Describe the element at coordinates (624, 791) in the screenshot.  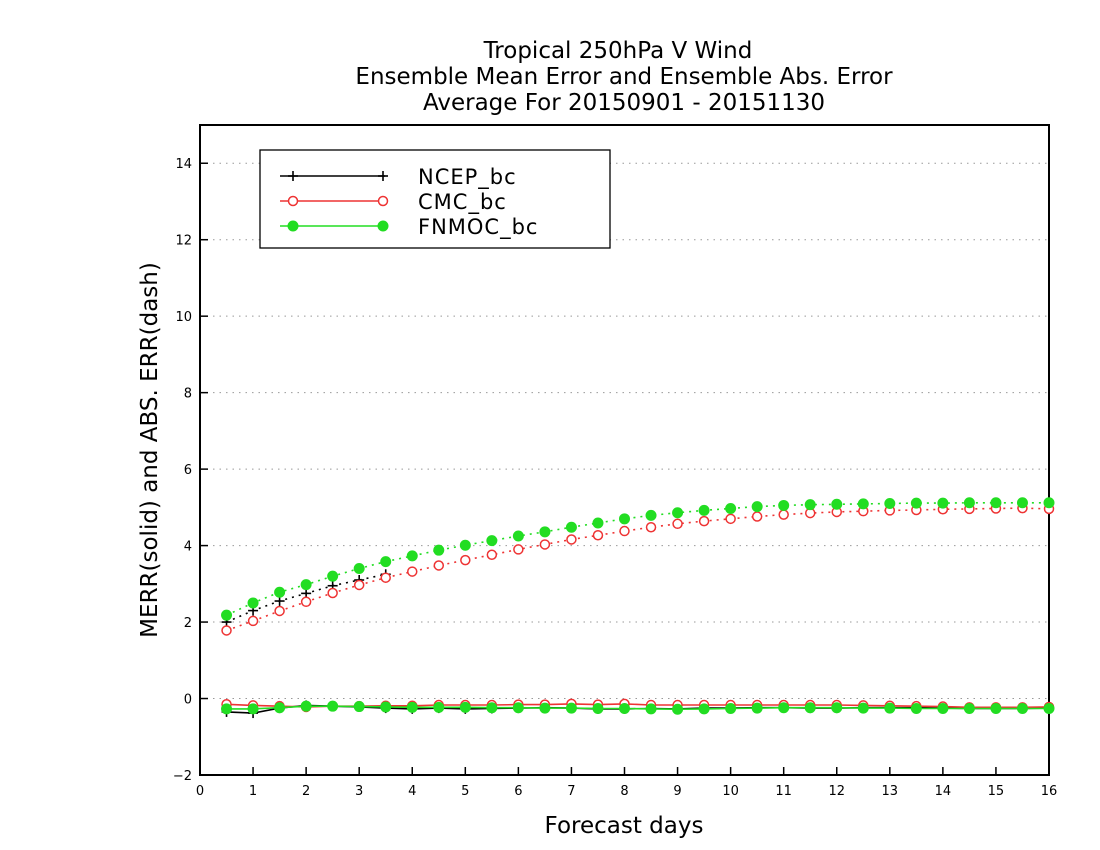
I see `x-tick-label: 8` at that location.